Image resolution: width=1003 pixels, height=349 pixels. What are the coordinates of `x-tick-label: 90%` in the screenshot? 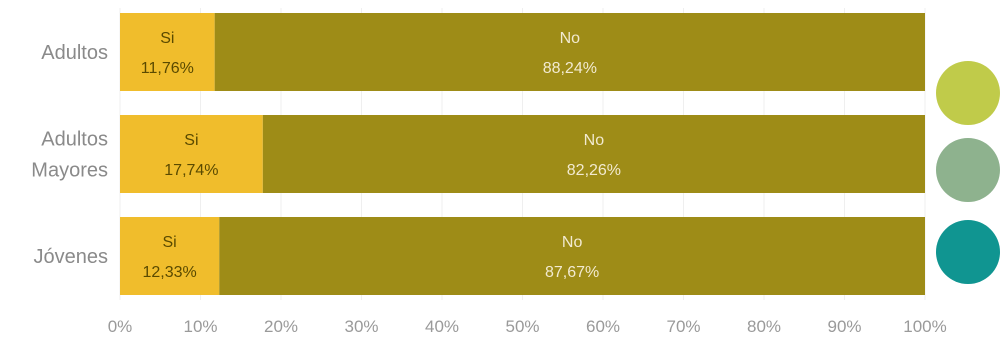 It's located at (844, 326).